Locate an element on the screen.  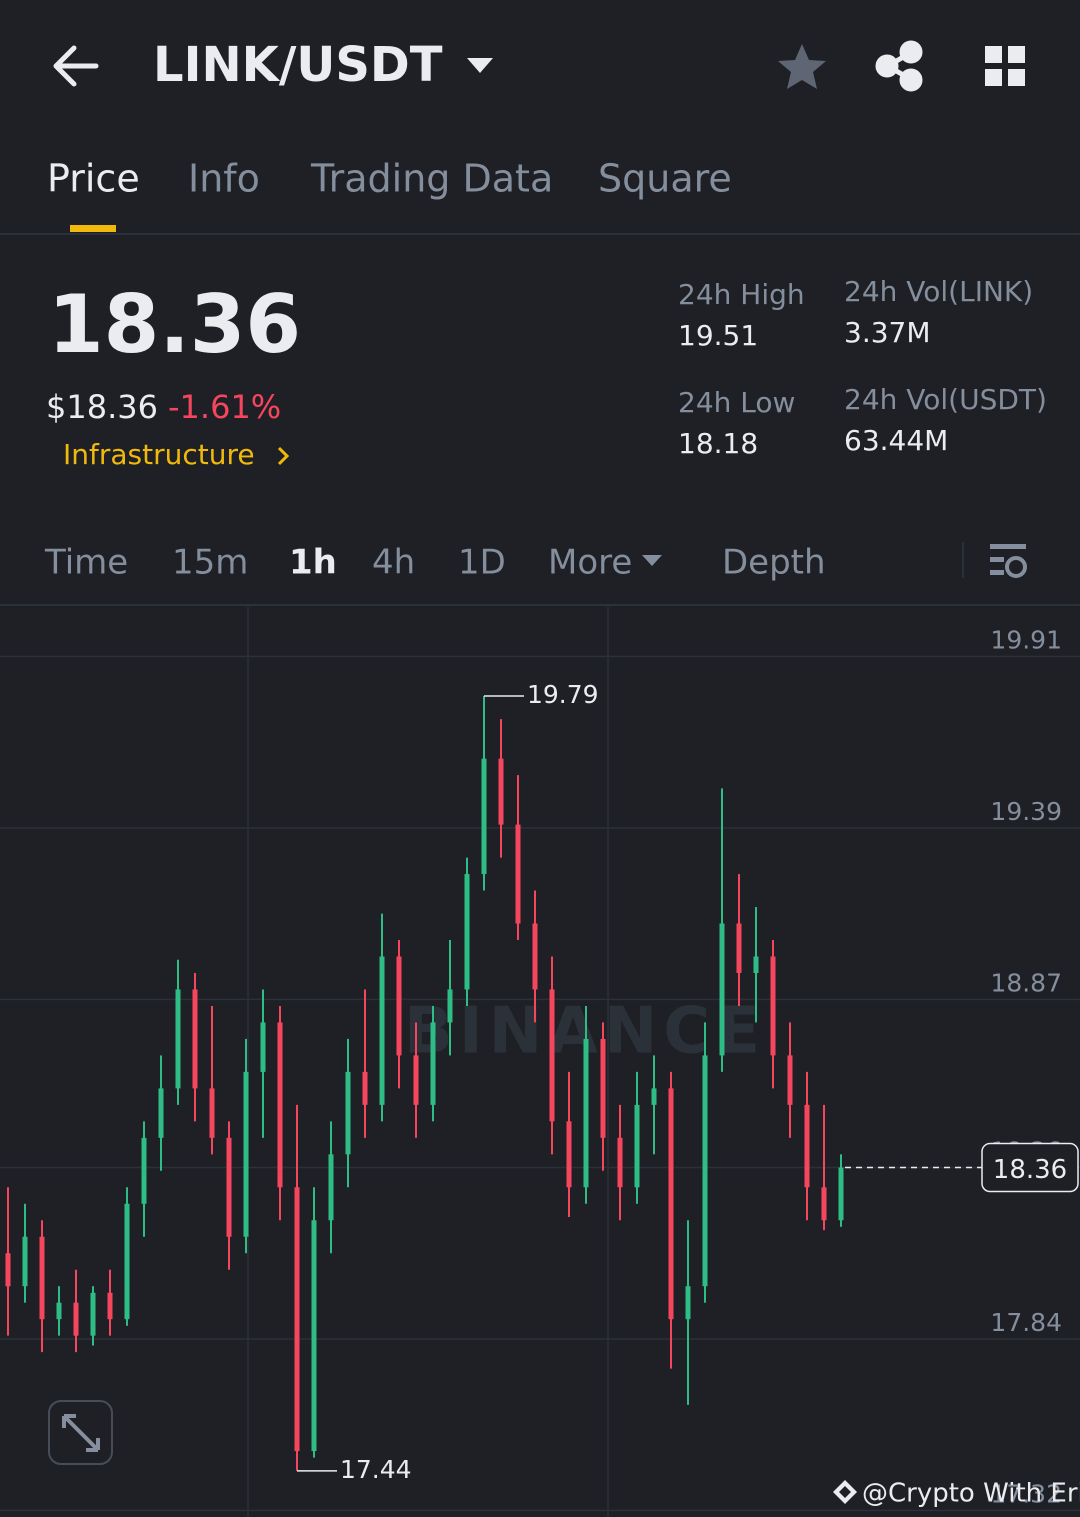
last-price-tag is located at coordinates (1030, 1167).